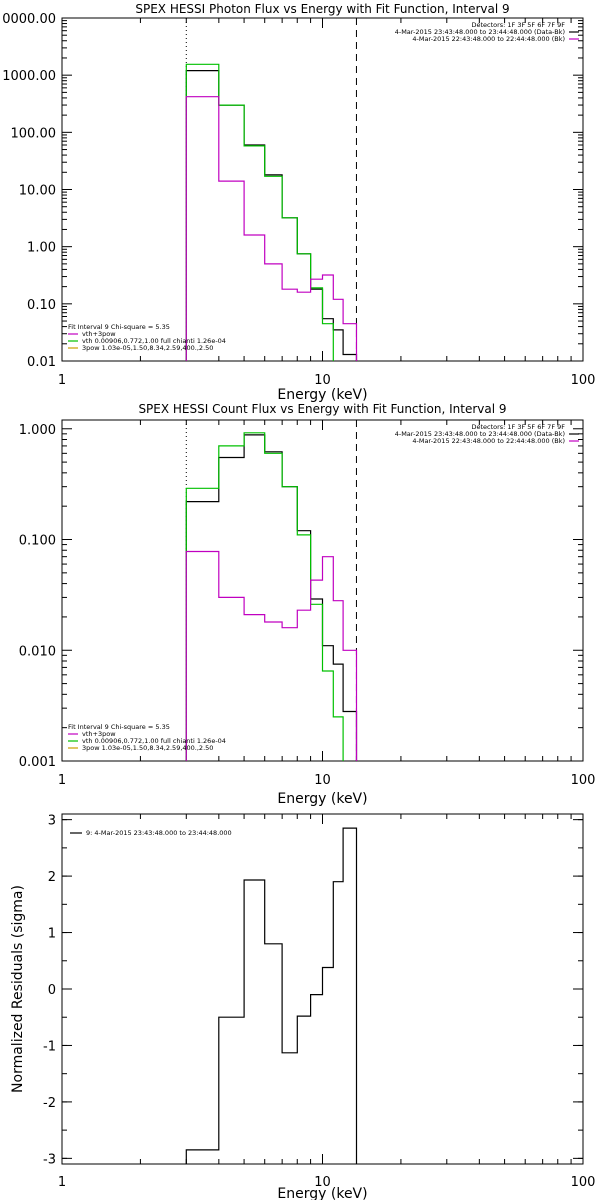 Image resolution: width=600 pixels, height=1200 pixels. Describe the element at coordinates (41, 362) in the screenshot. I see `y-tick-label: 0.01` at that location.